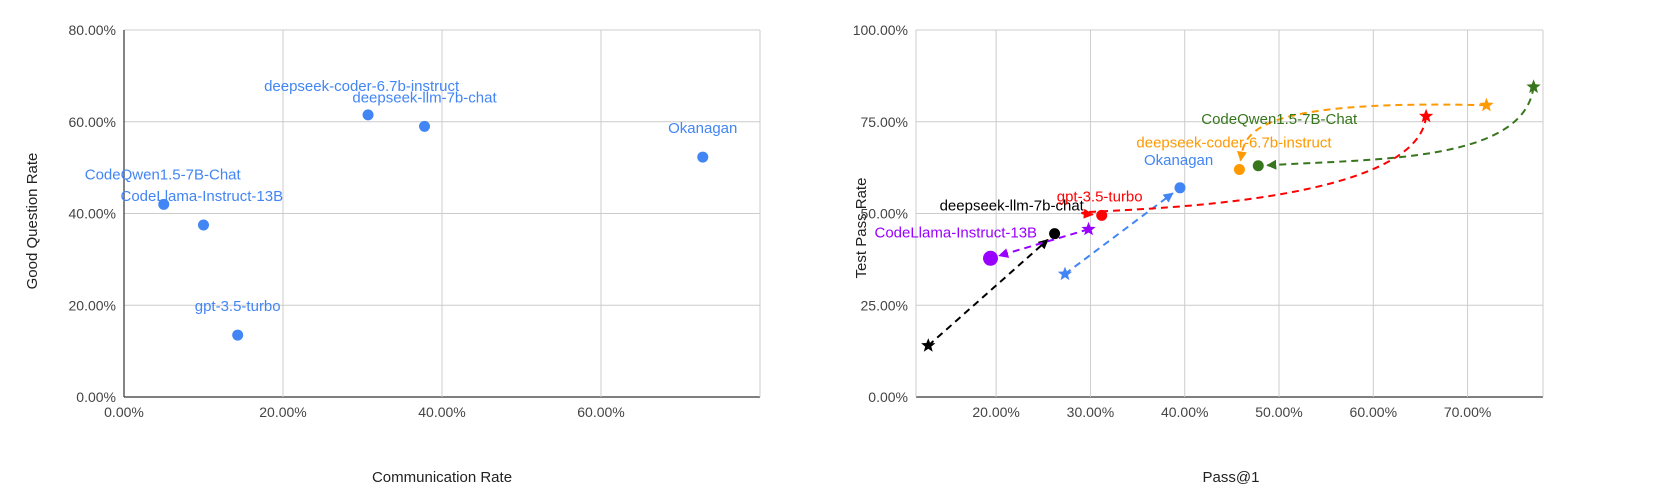 This screenshot has height=497, width=1662. What do you see at coordinates (1279, 119) in the screenshot?
I see `chart2-series-label: CodeQwen1.5-7B-Chat` at bounding box center [1279, 119].